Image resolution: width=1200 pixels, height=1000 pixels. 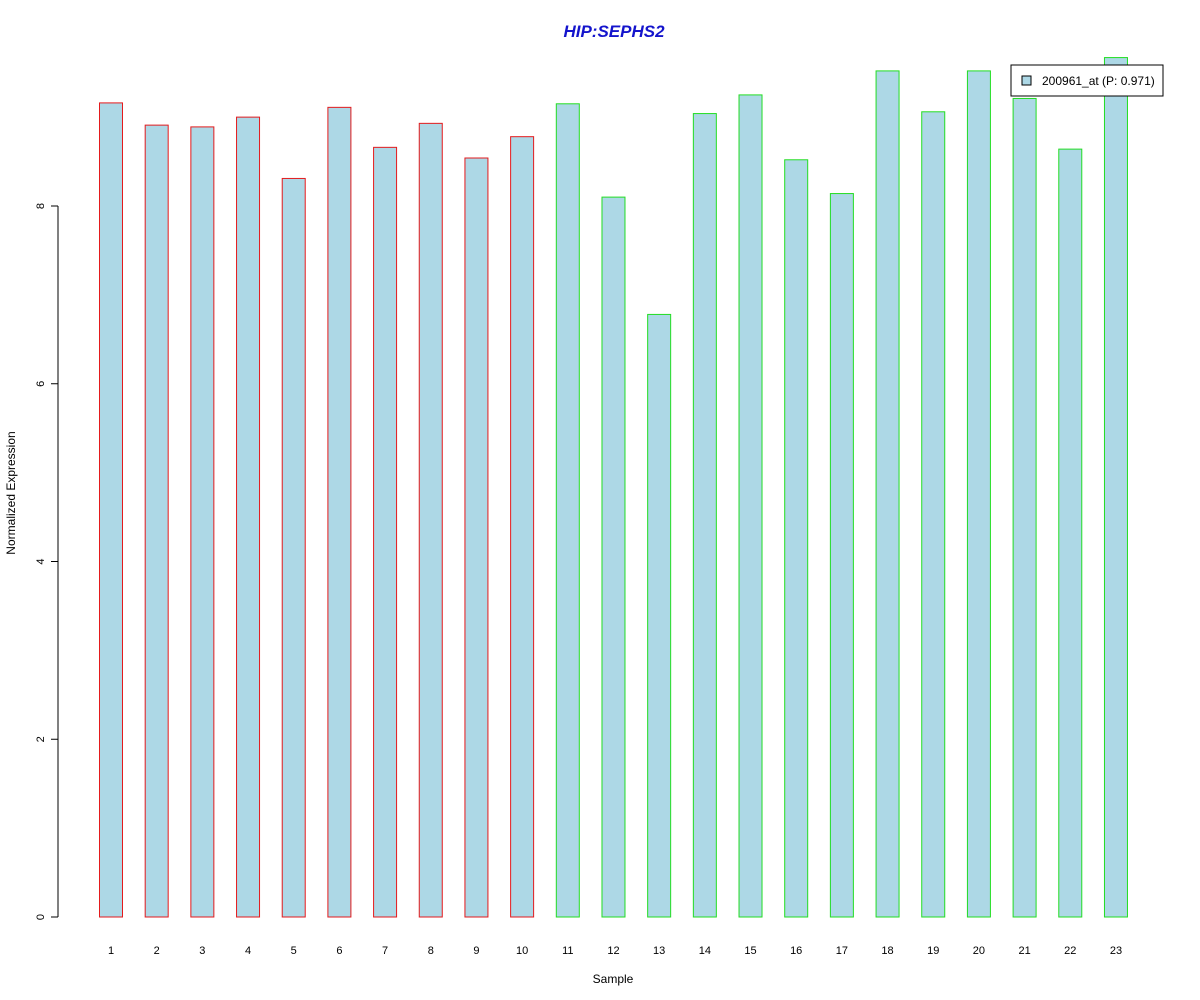 What do you see at coordinates (1070, 951) in the screenshot?
I see `x-tick-label: 22` at bounding box center [1070, 951].